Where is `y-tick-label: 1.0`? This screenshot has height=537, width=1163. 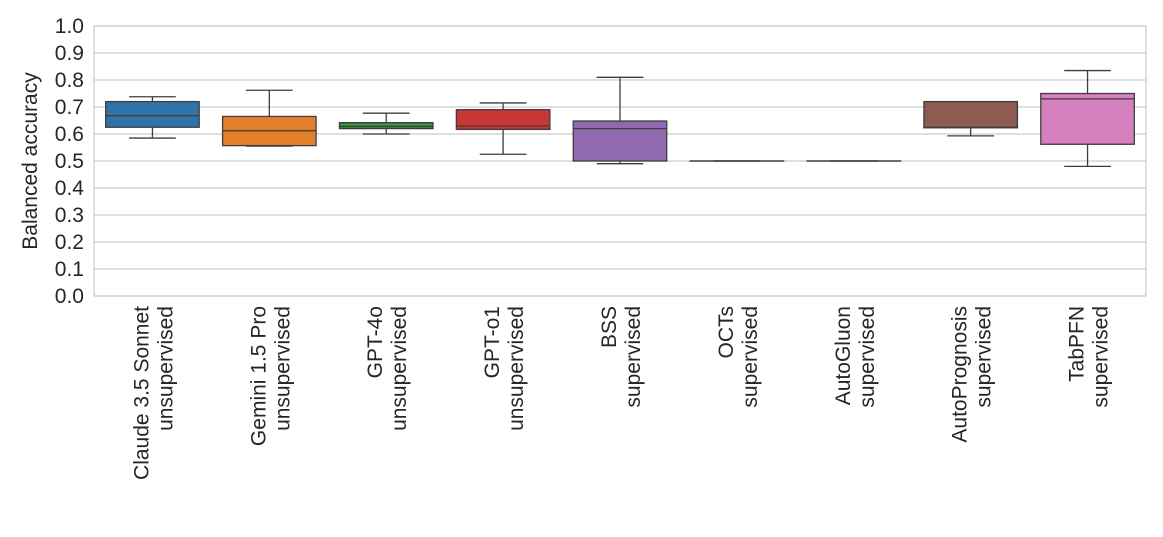 y-tick-label: 1.0 is located at coordinates (69, 26).